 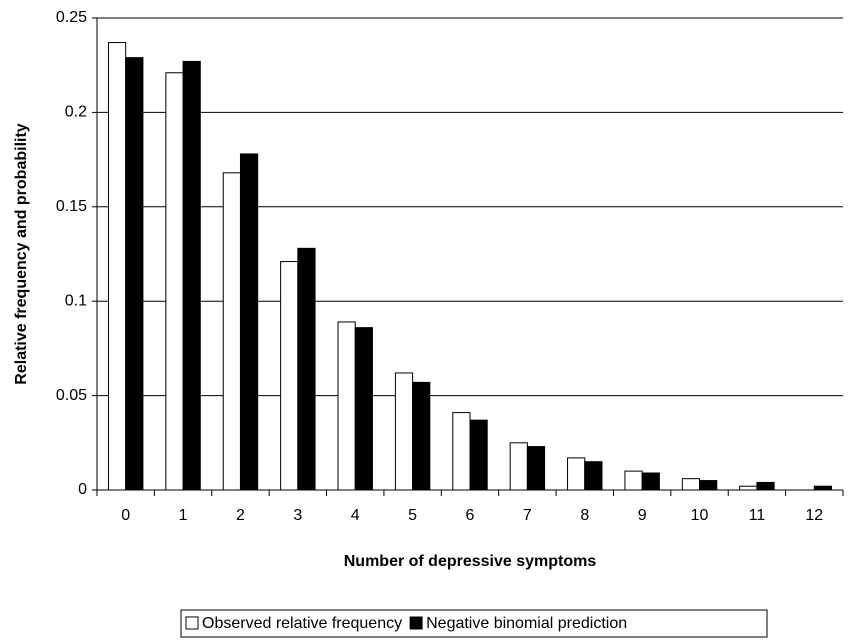 I want to click on y-axis-title: Relative frequency and probability, so click(x=21, y=254).